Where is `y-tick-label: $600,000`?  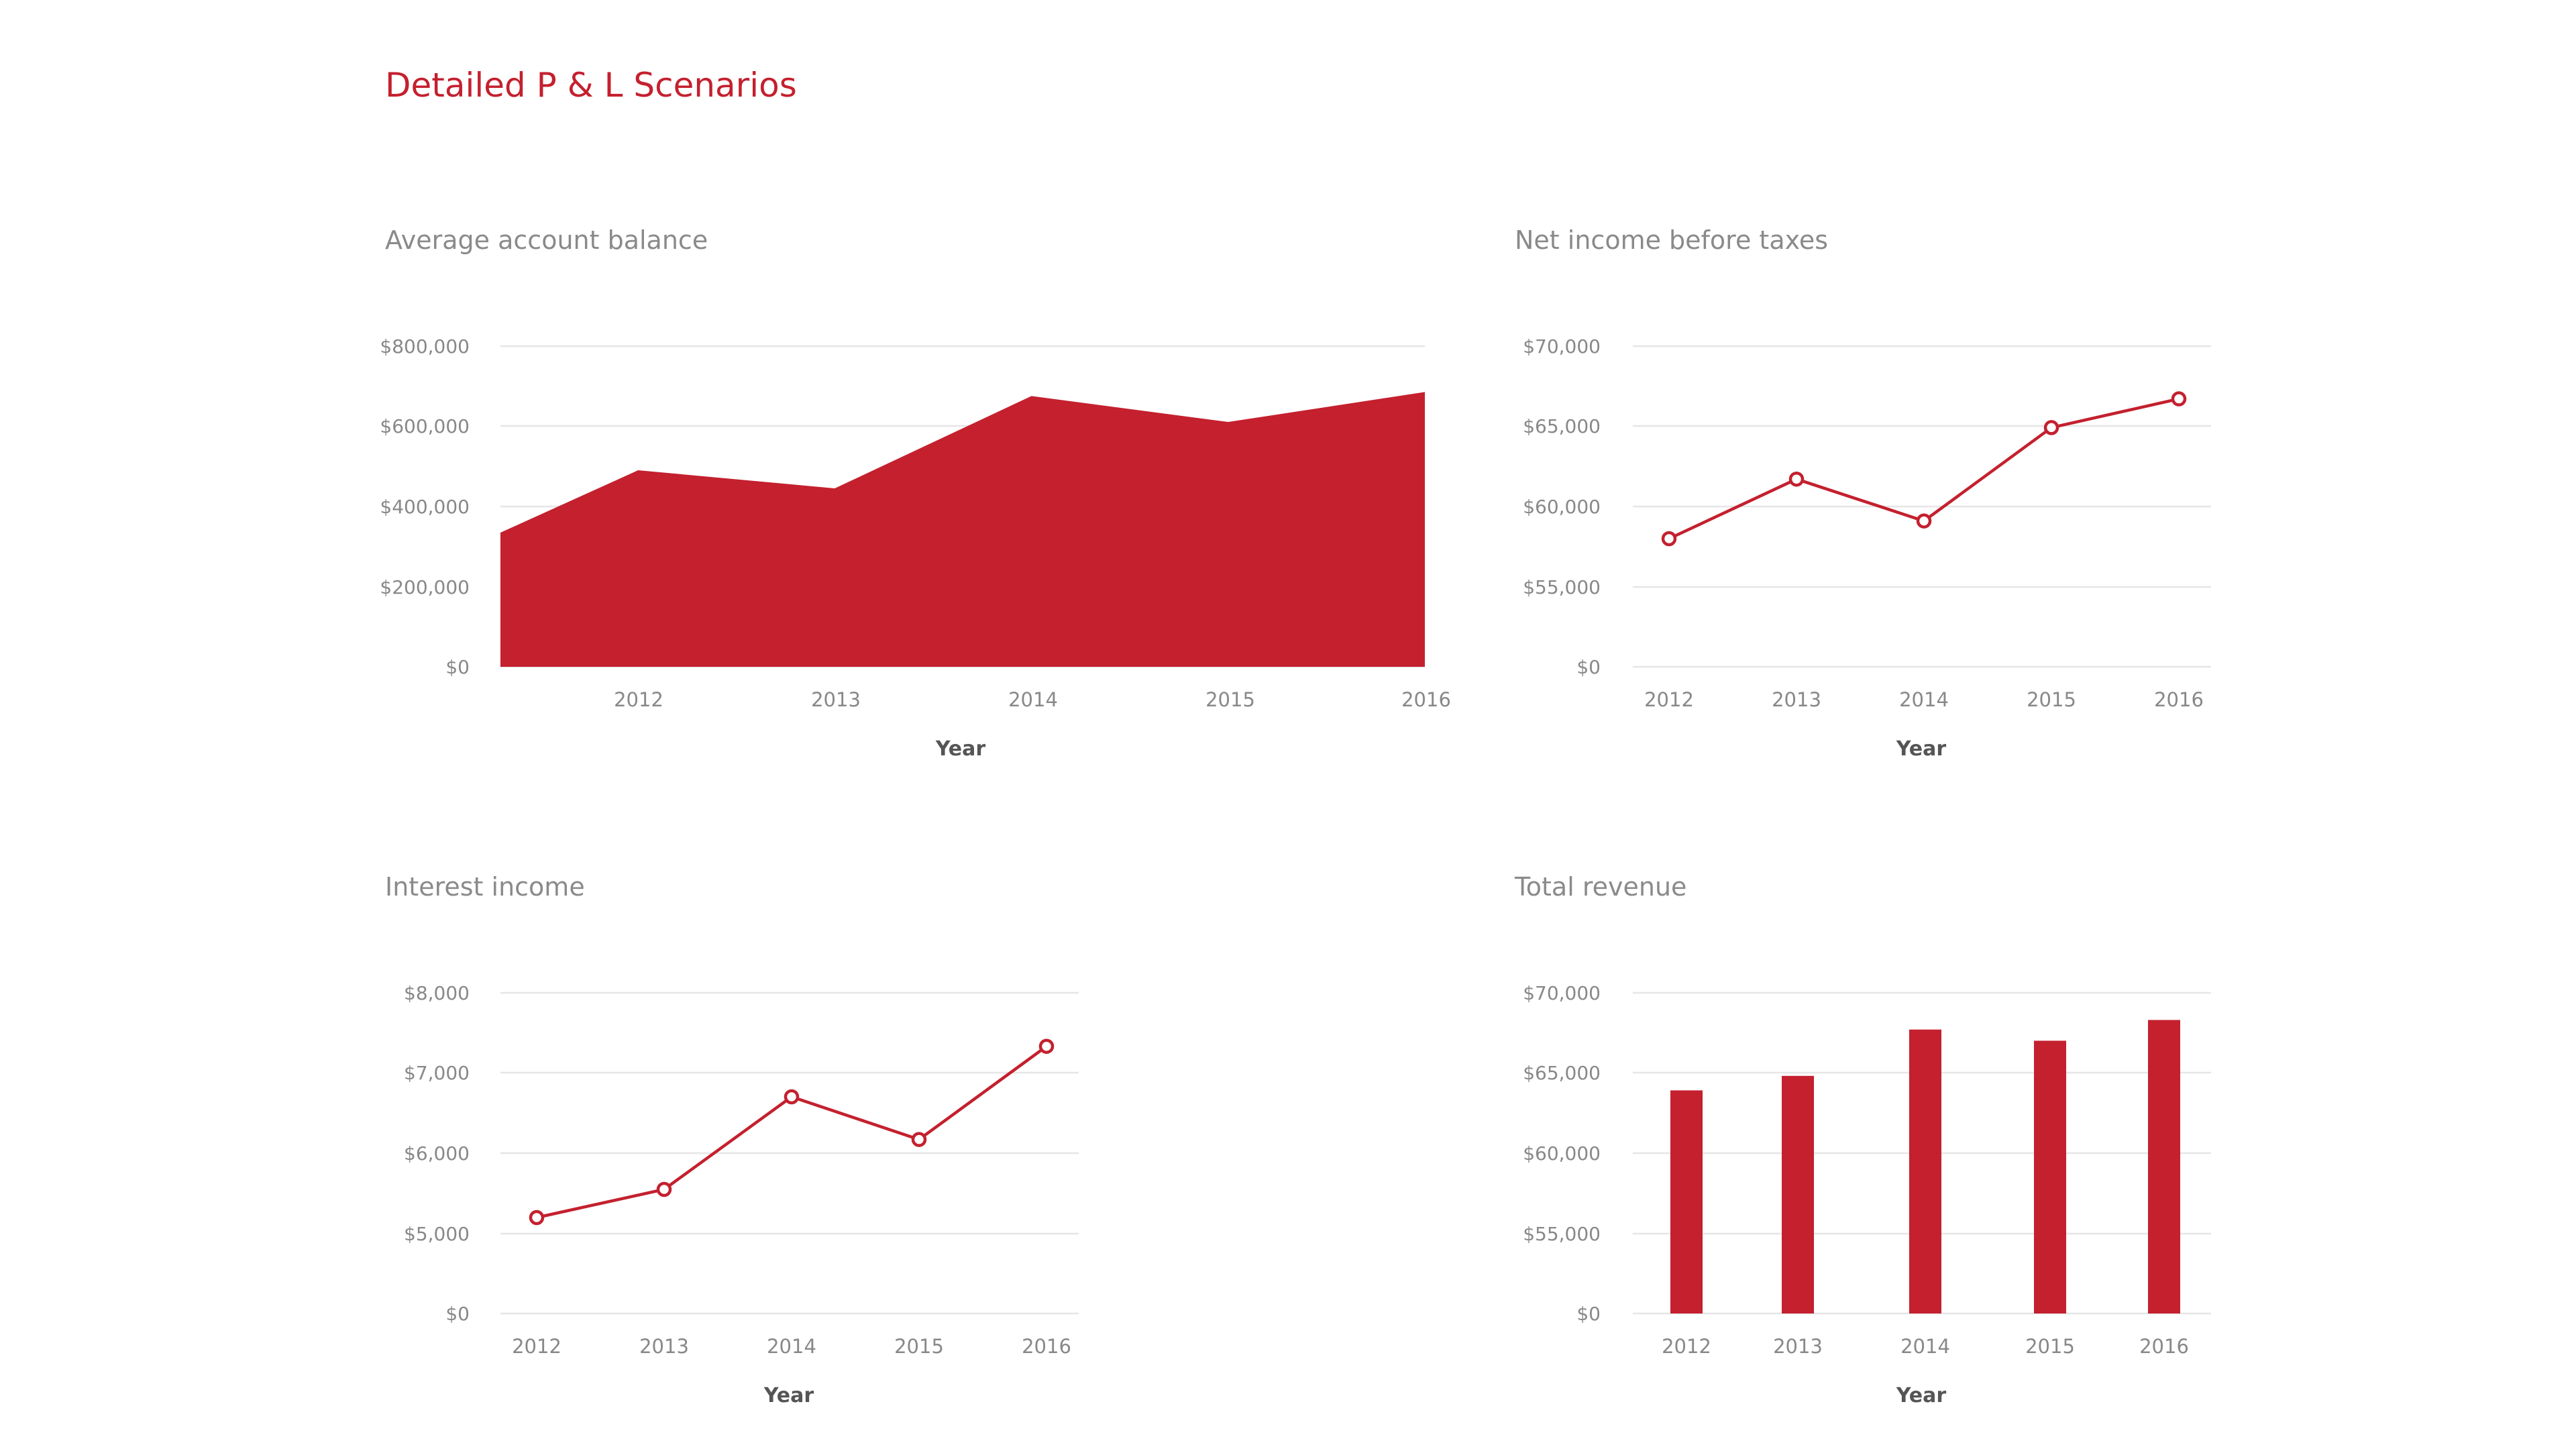 y-tick-label: $600,000 is located at coordinates (425, 426).